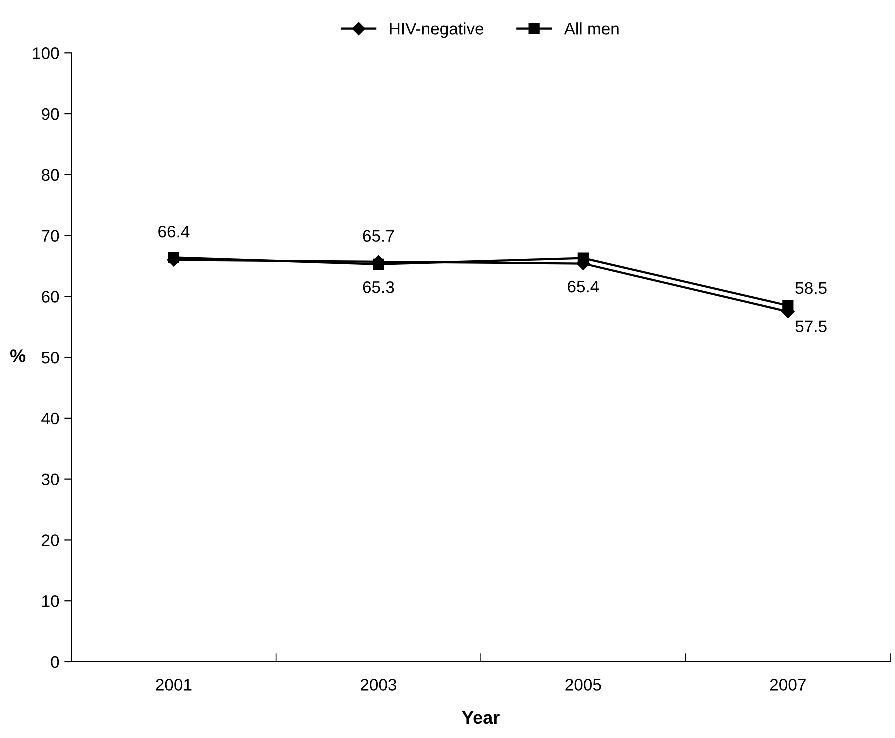 This screenshot has width=895, height=738. What do you see at coordinates (51, 175) in the screenshot?
I see `y-tick-label: 80` at bounding box center [51, 175].